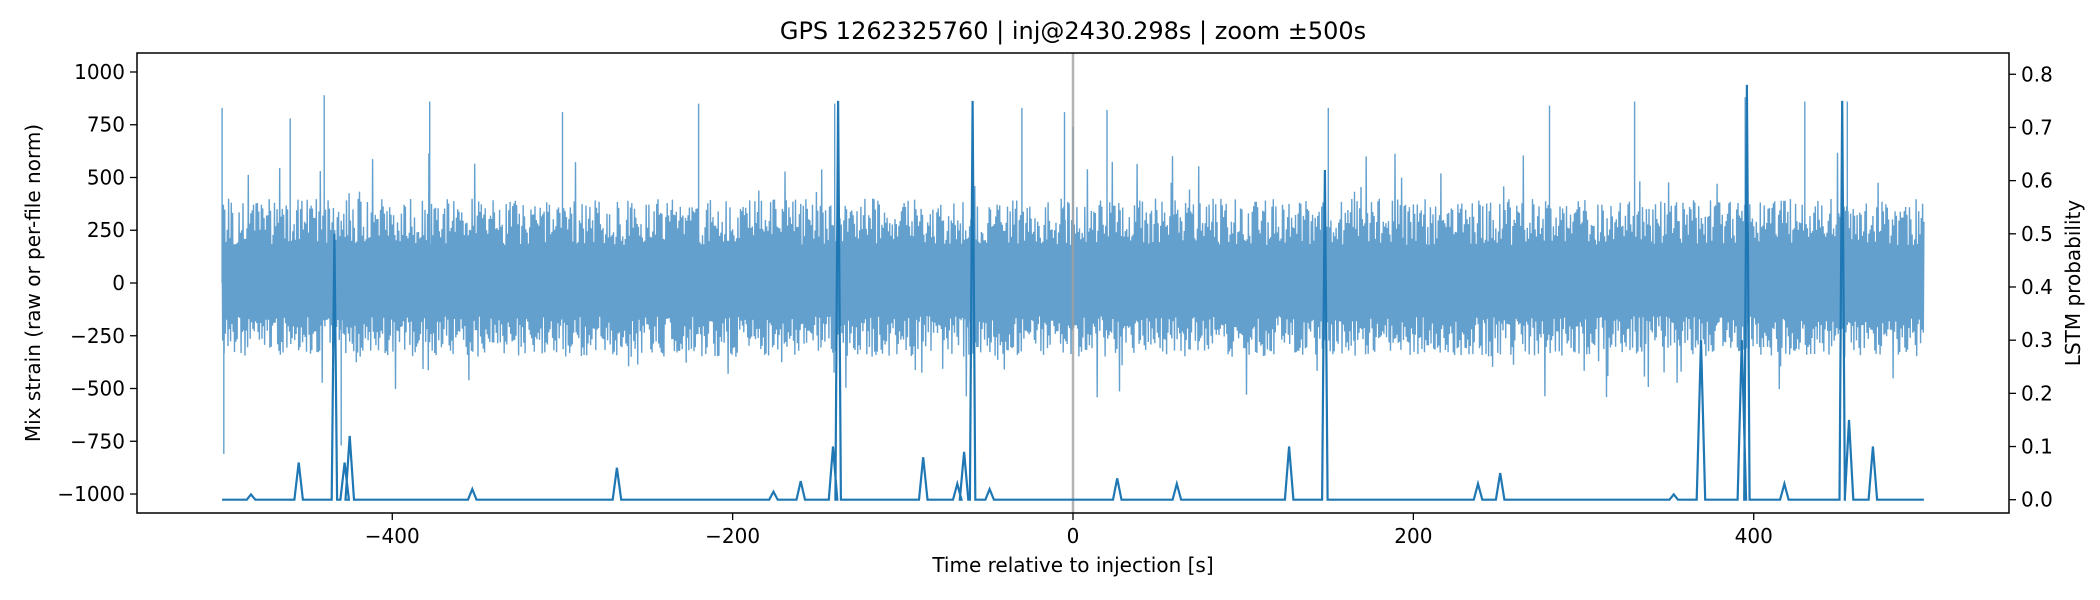 The width and height of the screenshot is (2100, 600). Describe the element at coordinates (392, 536) in the screenshot. I see `x-tick-label: −400` at that location.